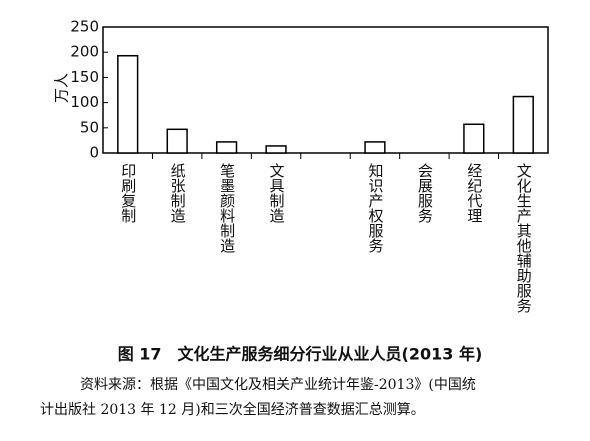  What do you see at coordinates (84, 27) in the screenshot?
I see `y-tick-label: 250` at bounding box center [84, 27].